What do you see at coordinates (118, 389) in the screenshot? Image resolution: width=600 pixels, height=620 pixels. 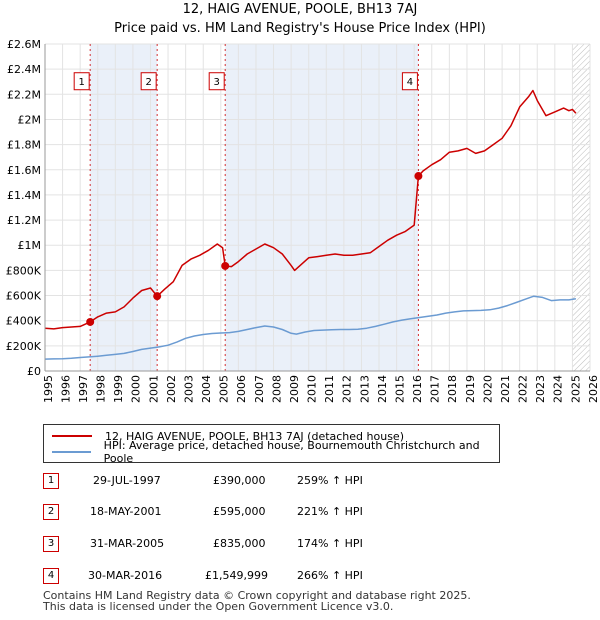 I see `x-tick-label: 1999` at bounding box center [118, 389].